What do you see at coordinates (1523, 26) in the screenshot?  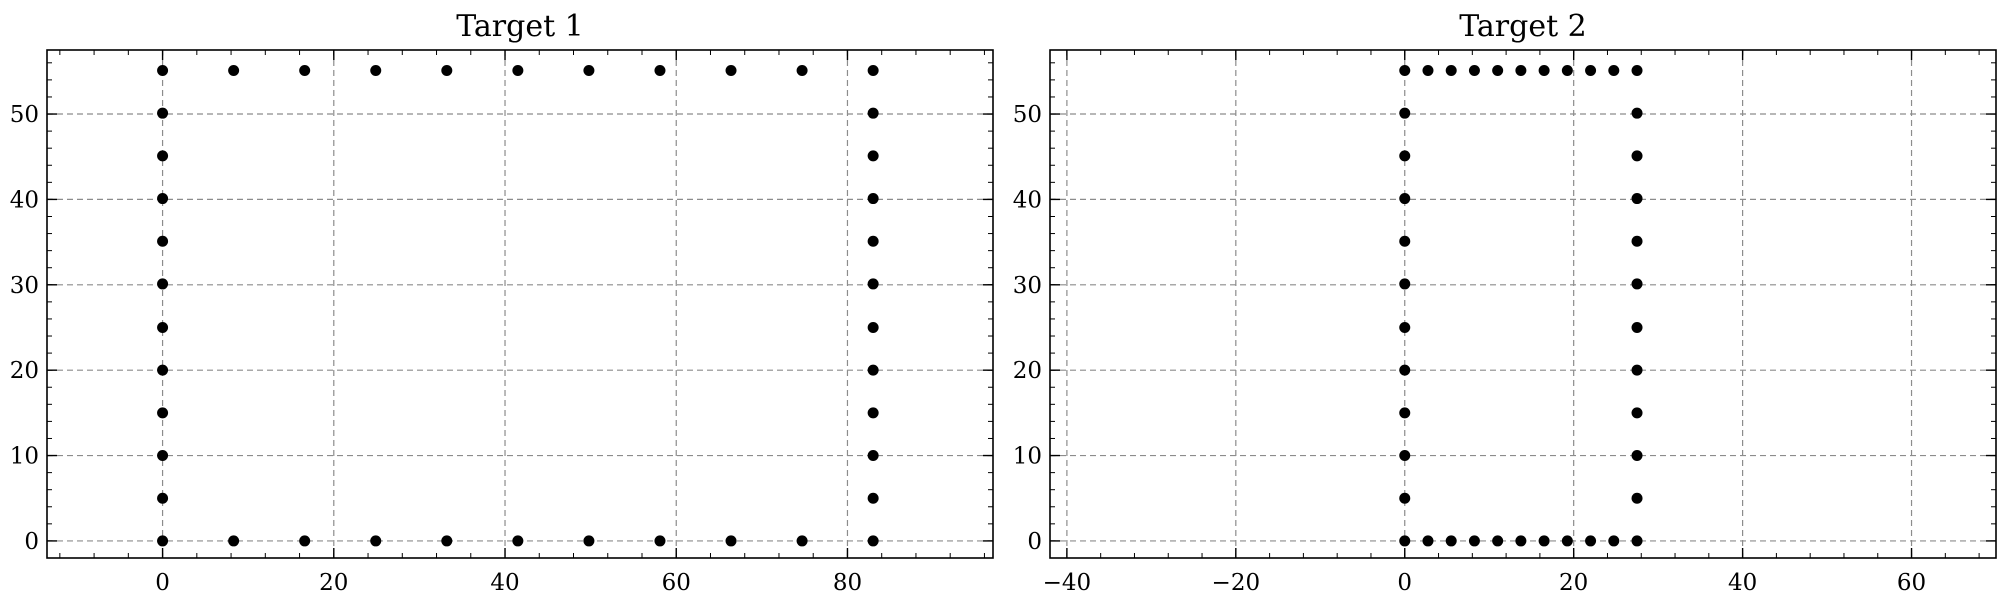 I see `chart-title-target-2: Target 2` at bounding box center [1523, 26].